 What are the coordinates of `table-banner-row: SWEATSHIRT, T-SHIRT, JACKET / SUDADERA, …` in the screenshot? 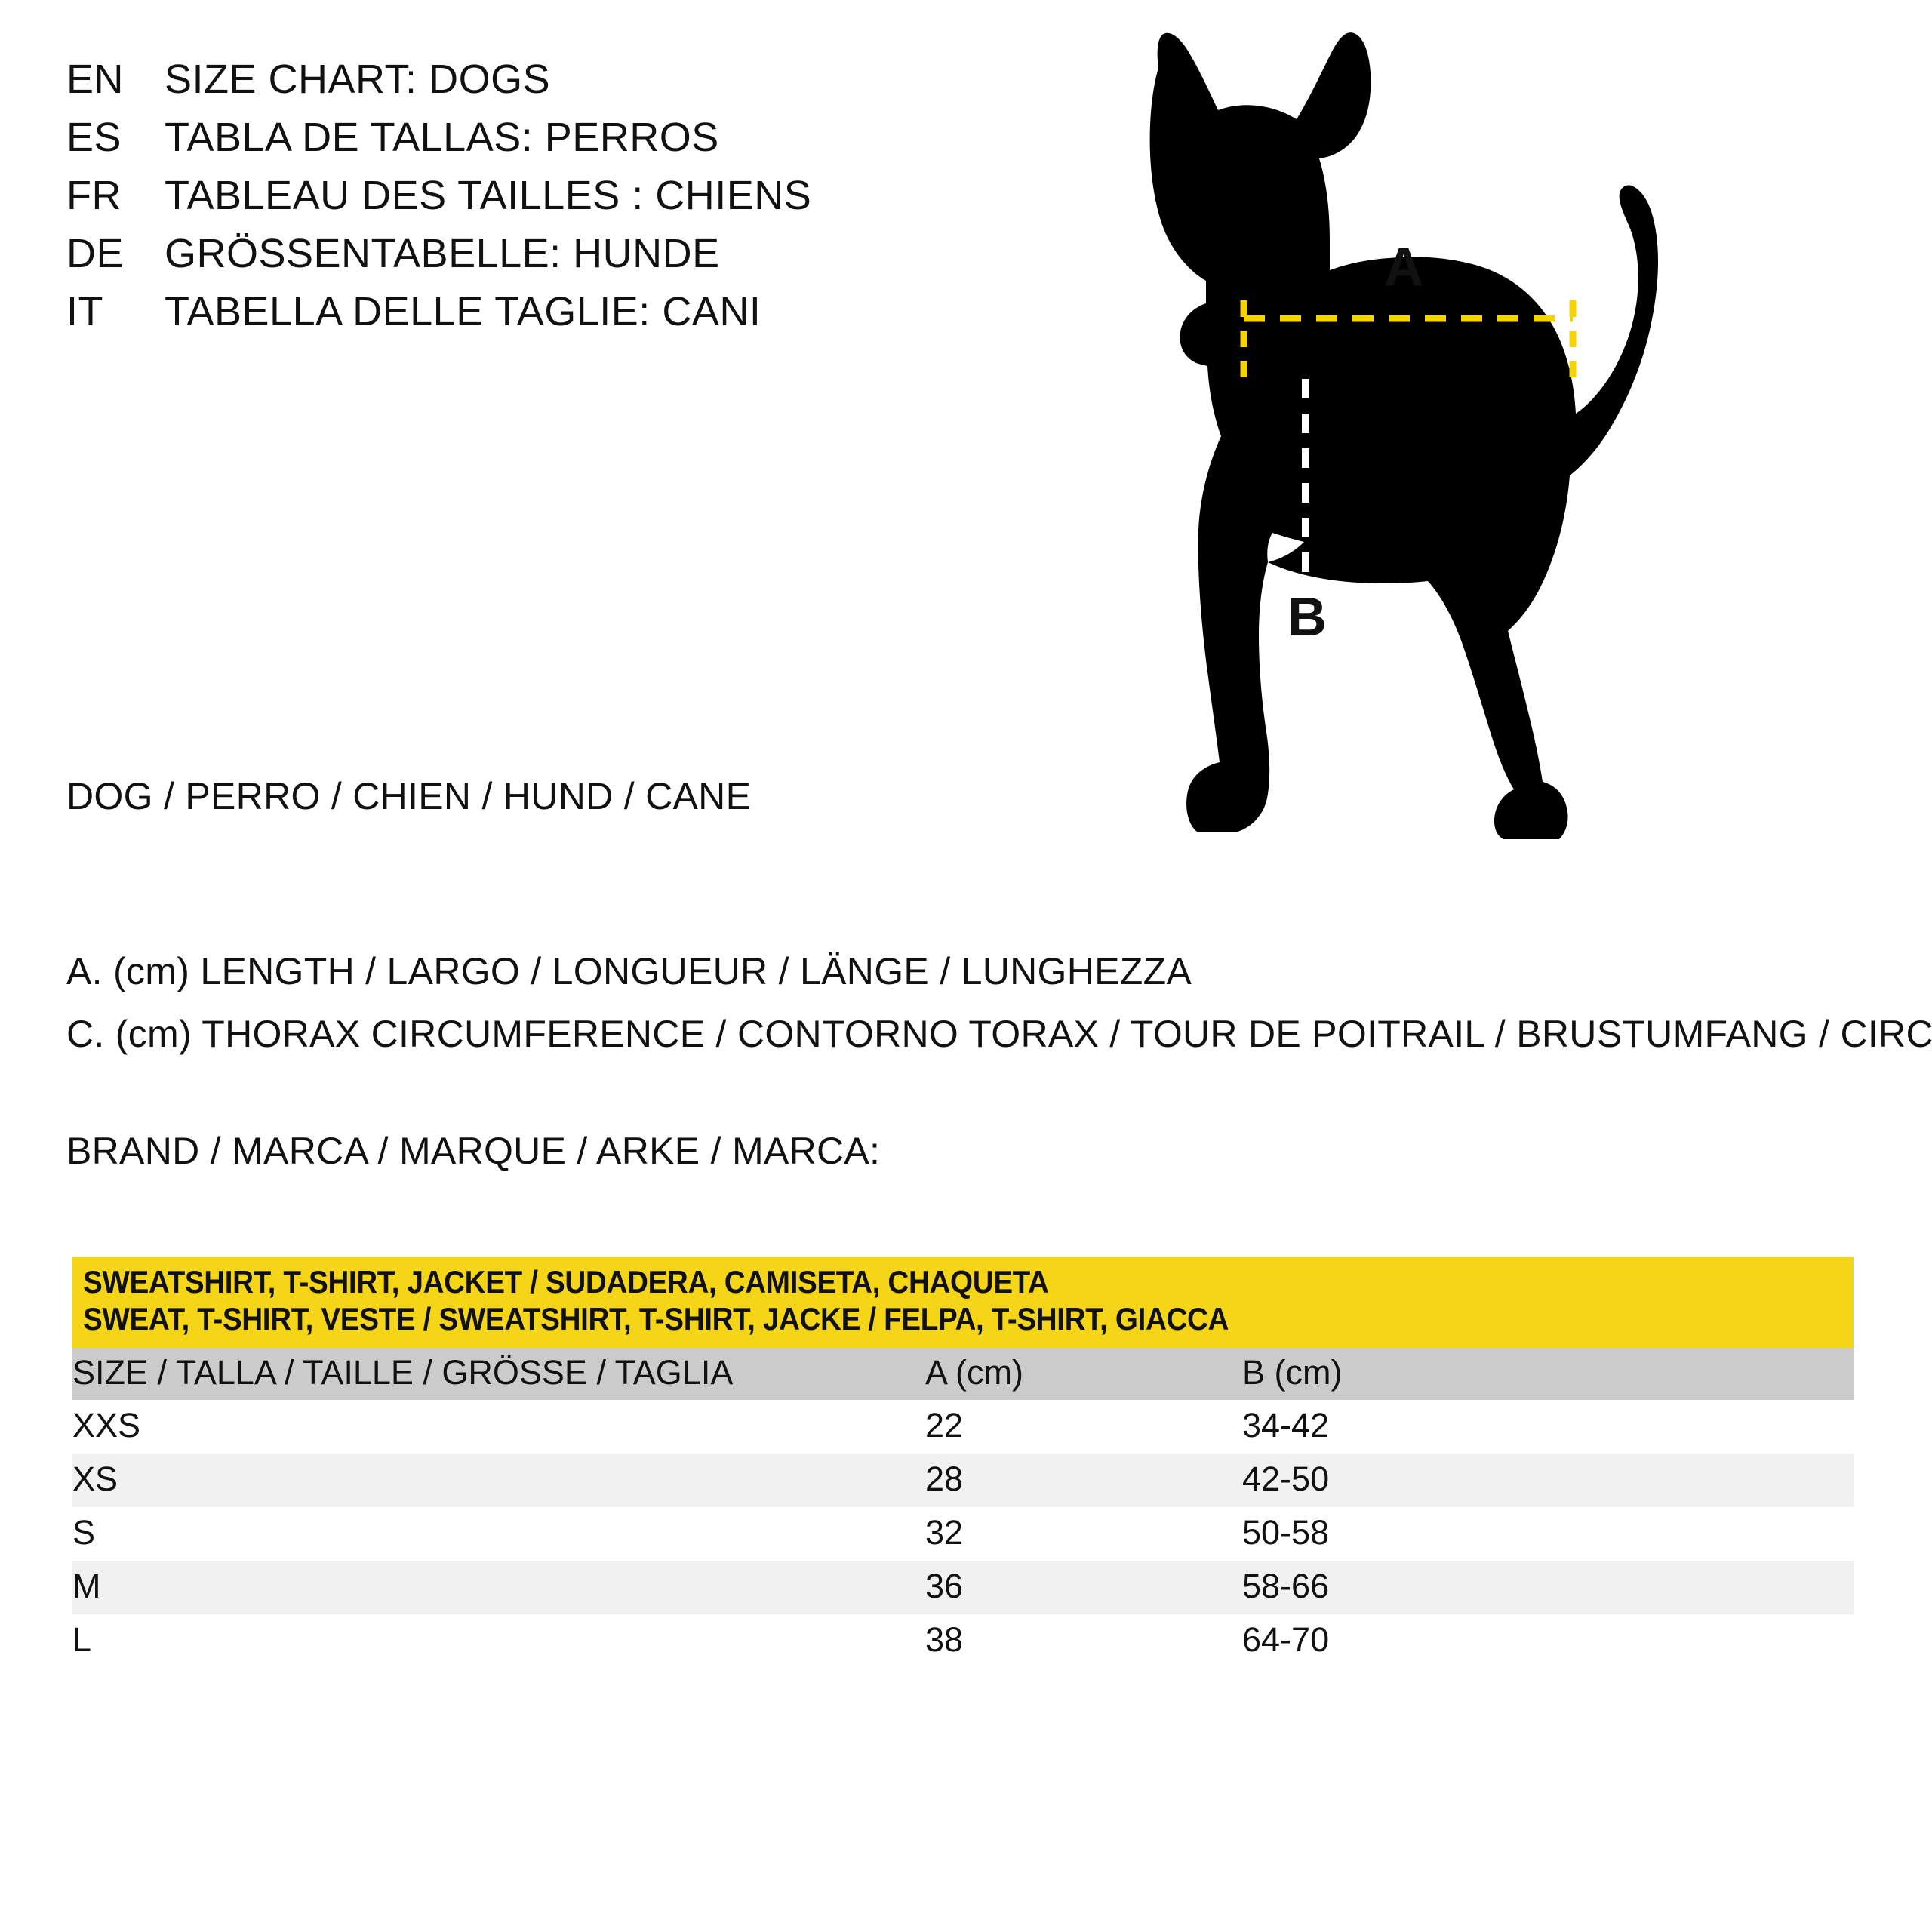 It's located at (963, 1303).